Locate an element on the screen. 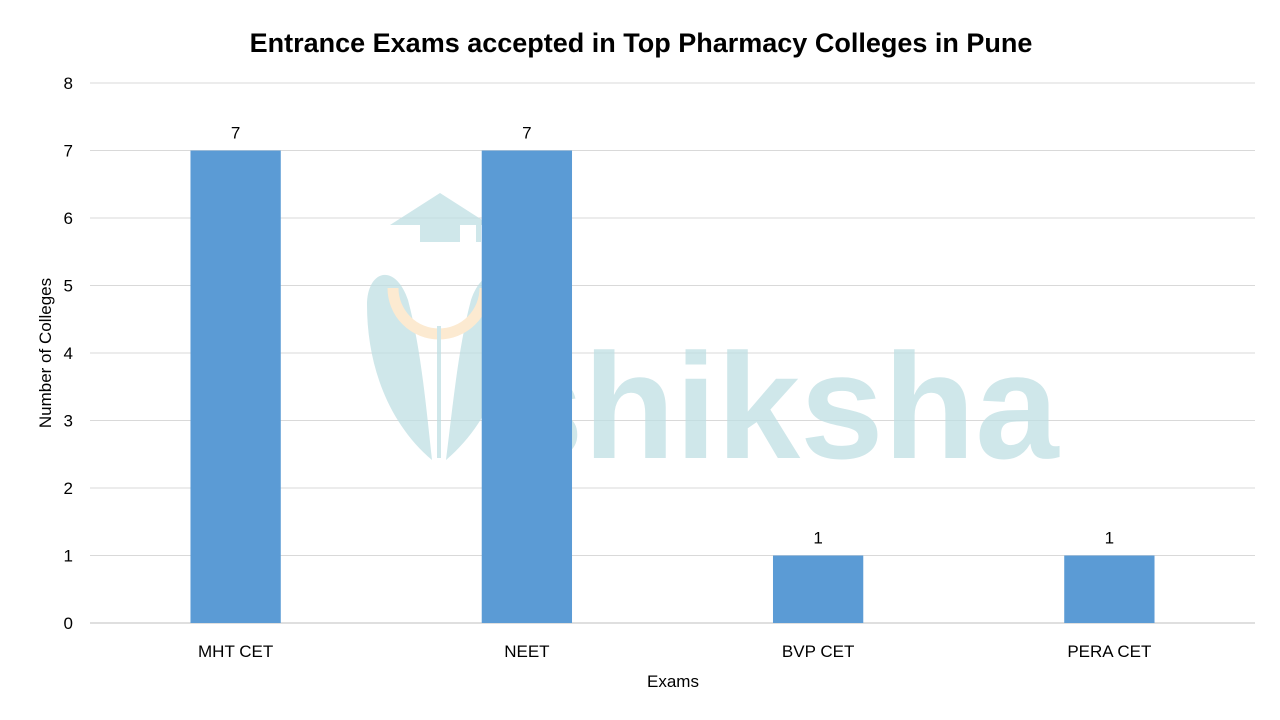 This screenshot has width=1280, height=720. y-tick-label: 4 is located at coordinates (68, 353).